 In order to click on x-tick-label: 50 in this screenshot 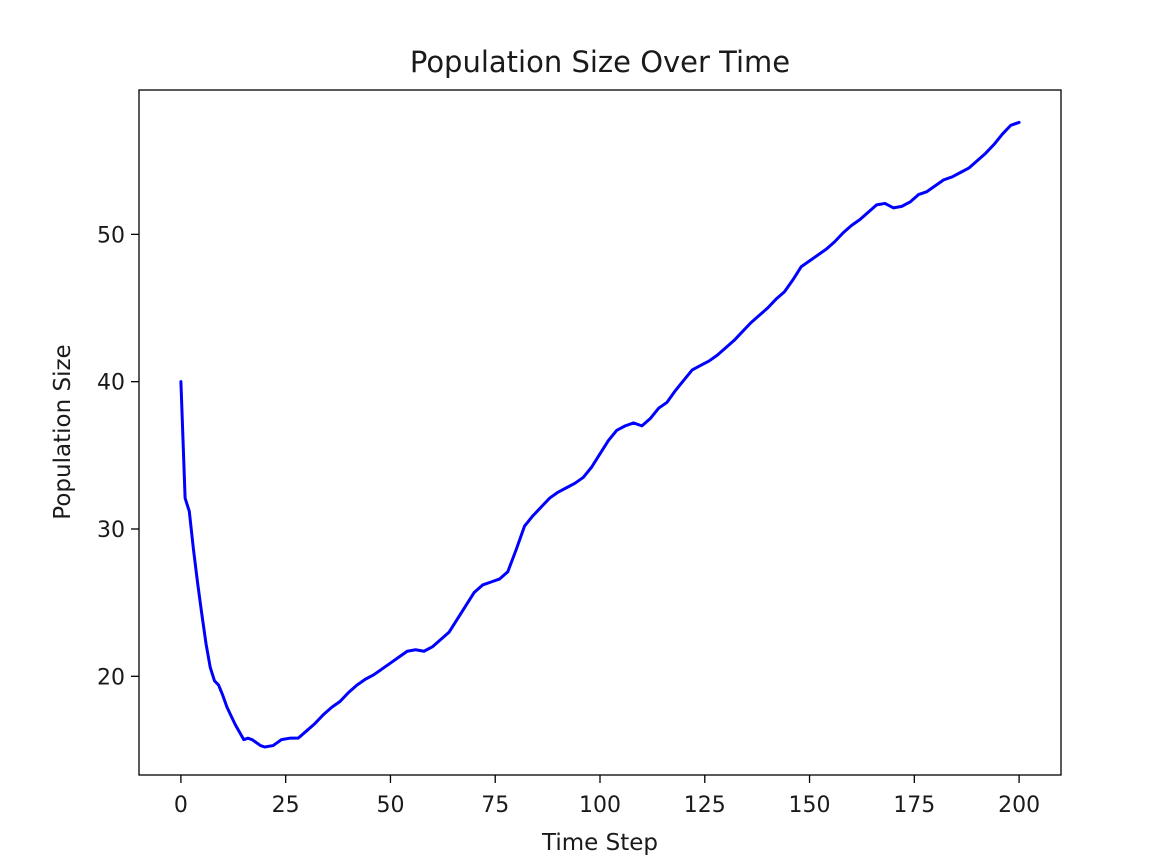, I will do `click(390, 805)`.